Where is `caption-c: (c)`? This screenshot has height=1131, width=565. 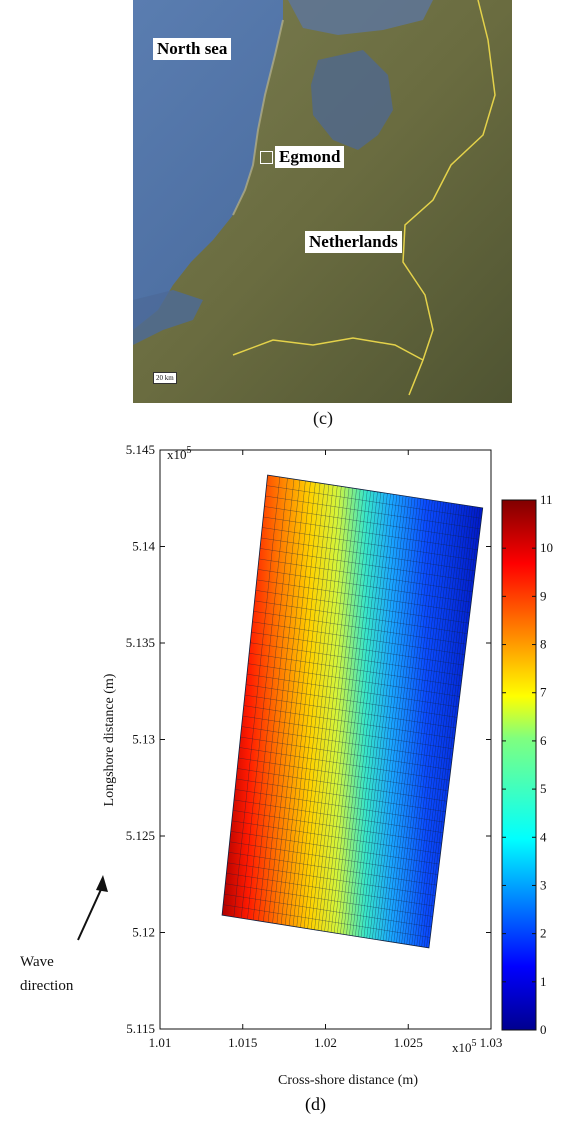 caption-c: (c) is located at coordinates (323, 418).